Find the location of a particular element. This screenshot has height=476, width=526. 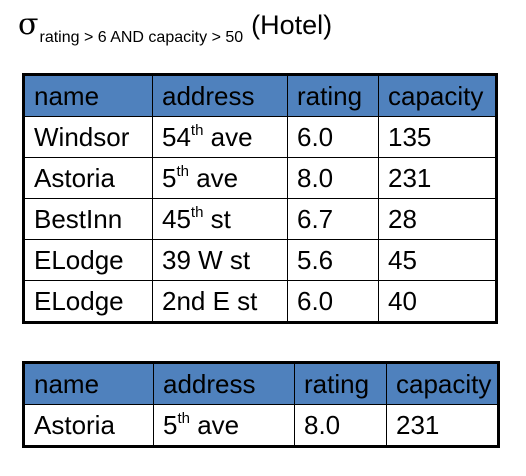

address-main: 54 is located at coordinates (176, 136).